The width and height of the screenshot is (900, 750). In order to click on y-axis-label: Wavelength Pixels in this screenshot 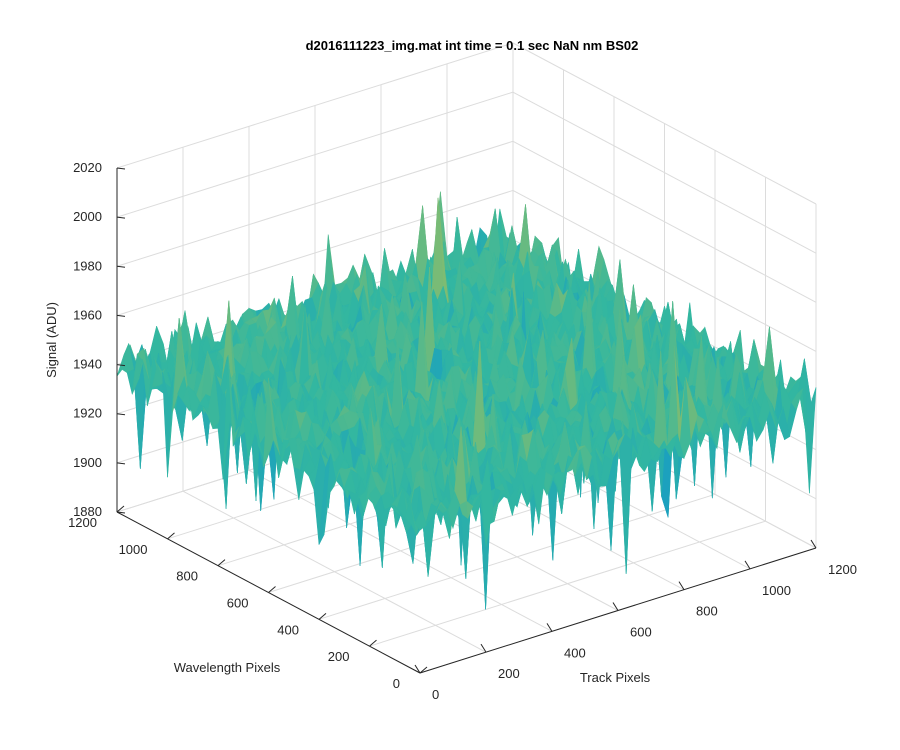, I will do `click(227, 667)`.